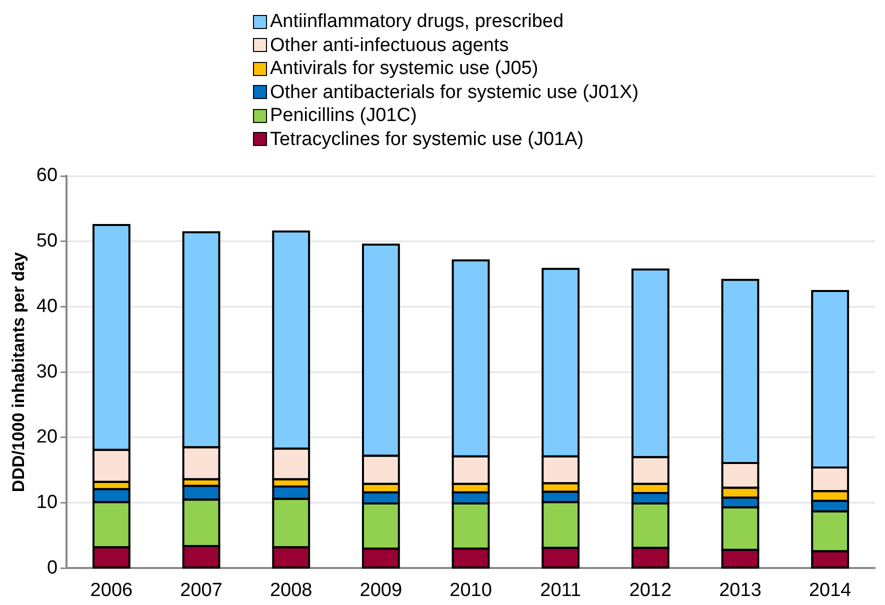 This screenshot has width=885, height=605. I want to click on y-tick-label: 0, so click(52, 567).